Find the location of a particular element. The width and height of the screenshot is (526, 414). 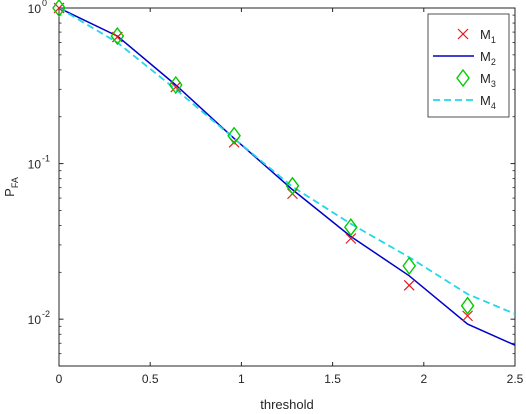

legend-entry: M4 is located at coordinates (464, 102).